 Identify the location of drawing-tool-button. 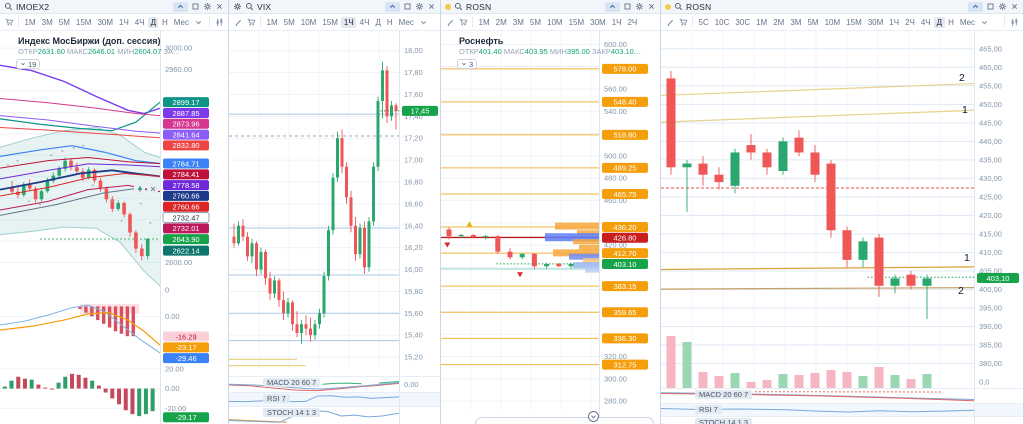
(139, 188).